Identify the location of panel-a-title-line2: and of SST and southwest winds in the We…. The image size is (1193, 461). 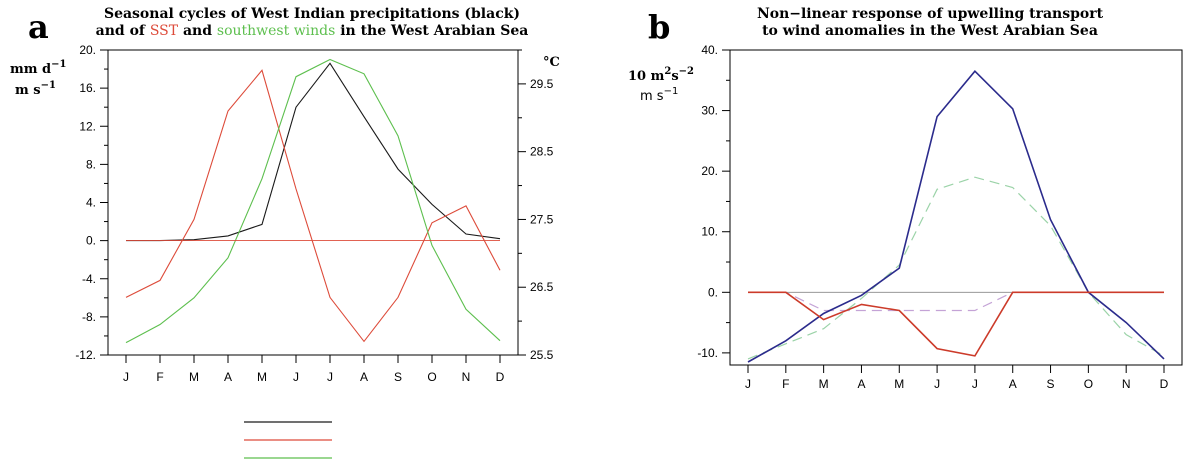
(312, 31).